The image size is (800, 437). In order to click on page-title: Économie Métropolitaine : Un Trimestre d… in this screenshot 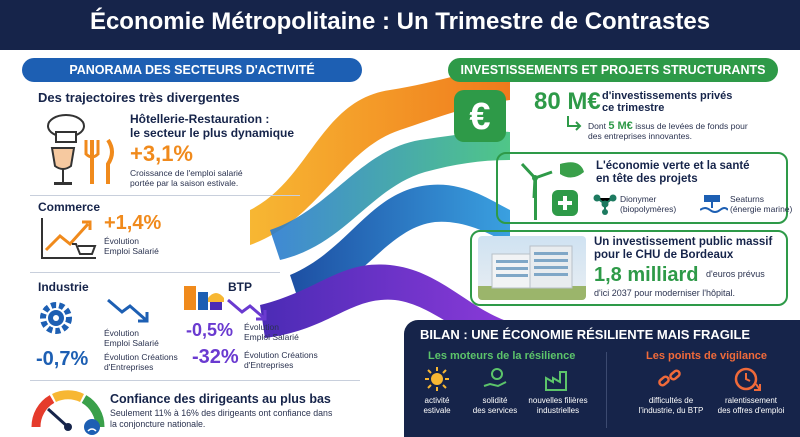, I will do `click(400, 21)`.